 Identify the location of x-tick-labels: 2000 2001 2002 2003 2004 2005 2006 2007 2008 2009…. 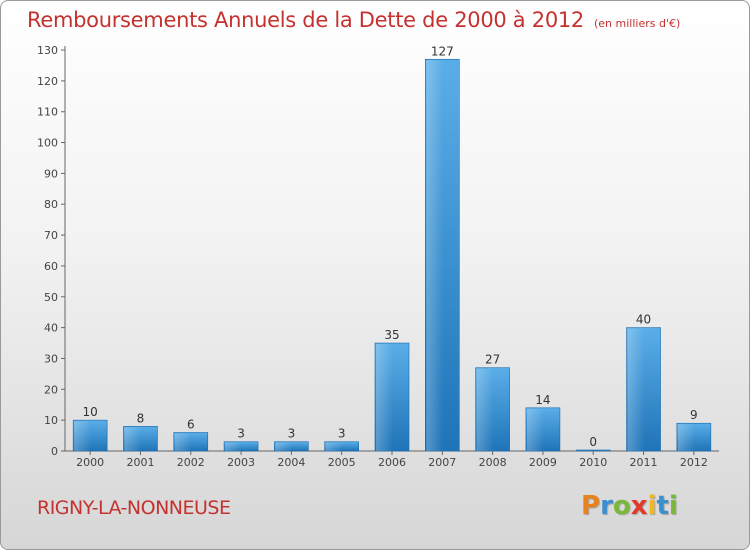
(392, 460).